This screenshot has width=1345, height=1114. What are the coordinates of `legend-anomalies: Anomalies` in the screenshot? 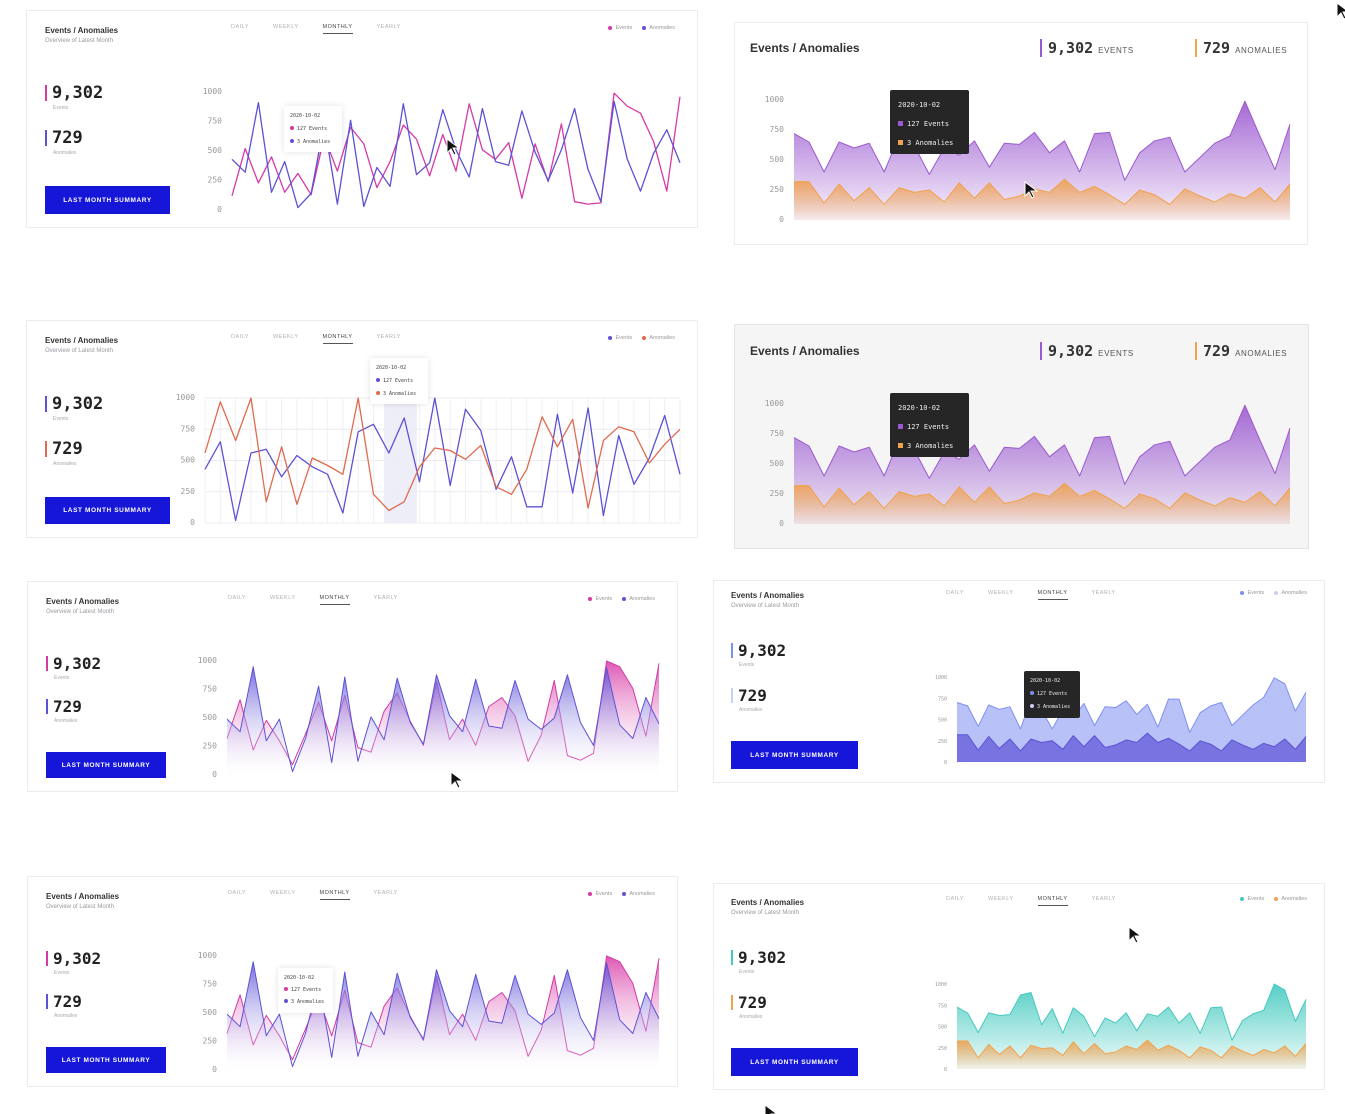 It's located at (1290, 899).